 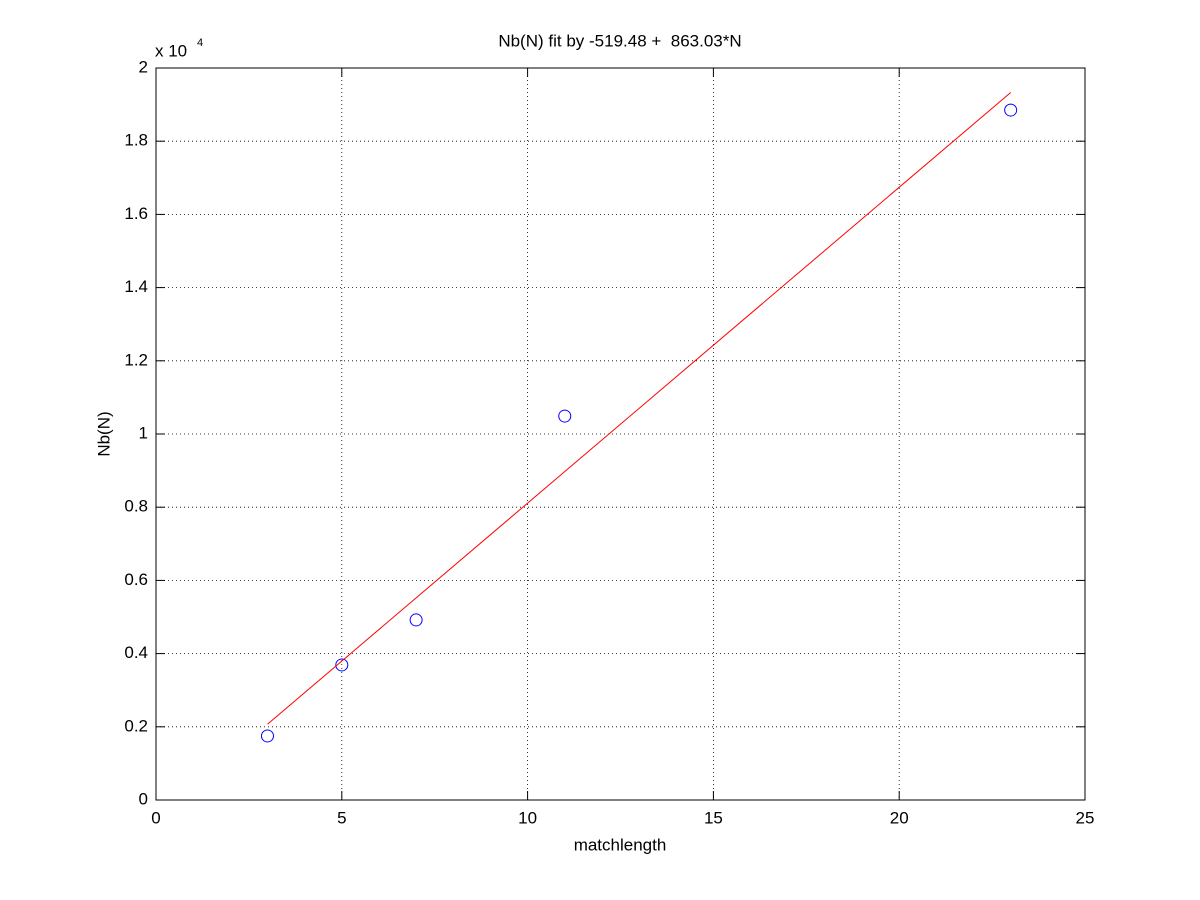 What do you see at coordinates (899, 817) in the screenshot?
I see `x-tick-label: 20` at bounding box center [899, 817].